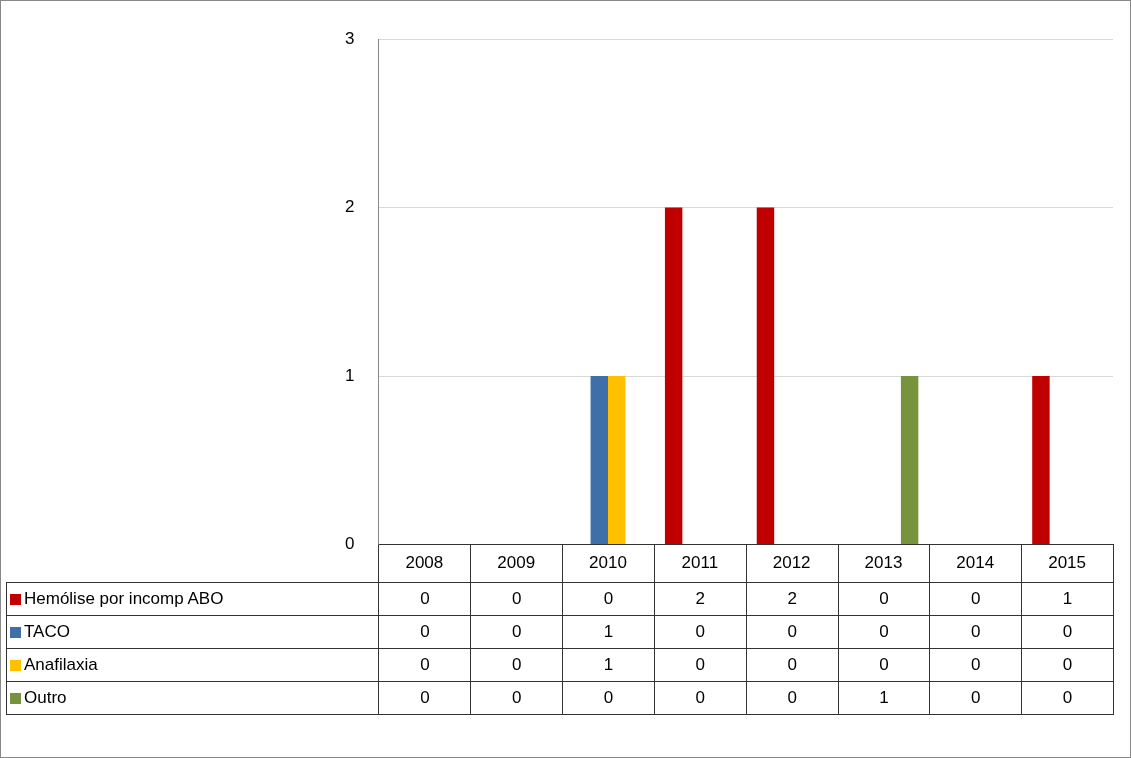  I want to click on legend-label: Anafilaxia, so click(192, 665).